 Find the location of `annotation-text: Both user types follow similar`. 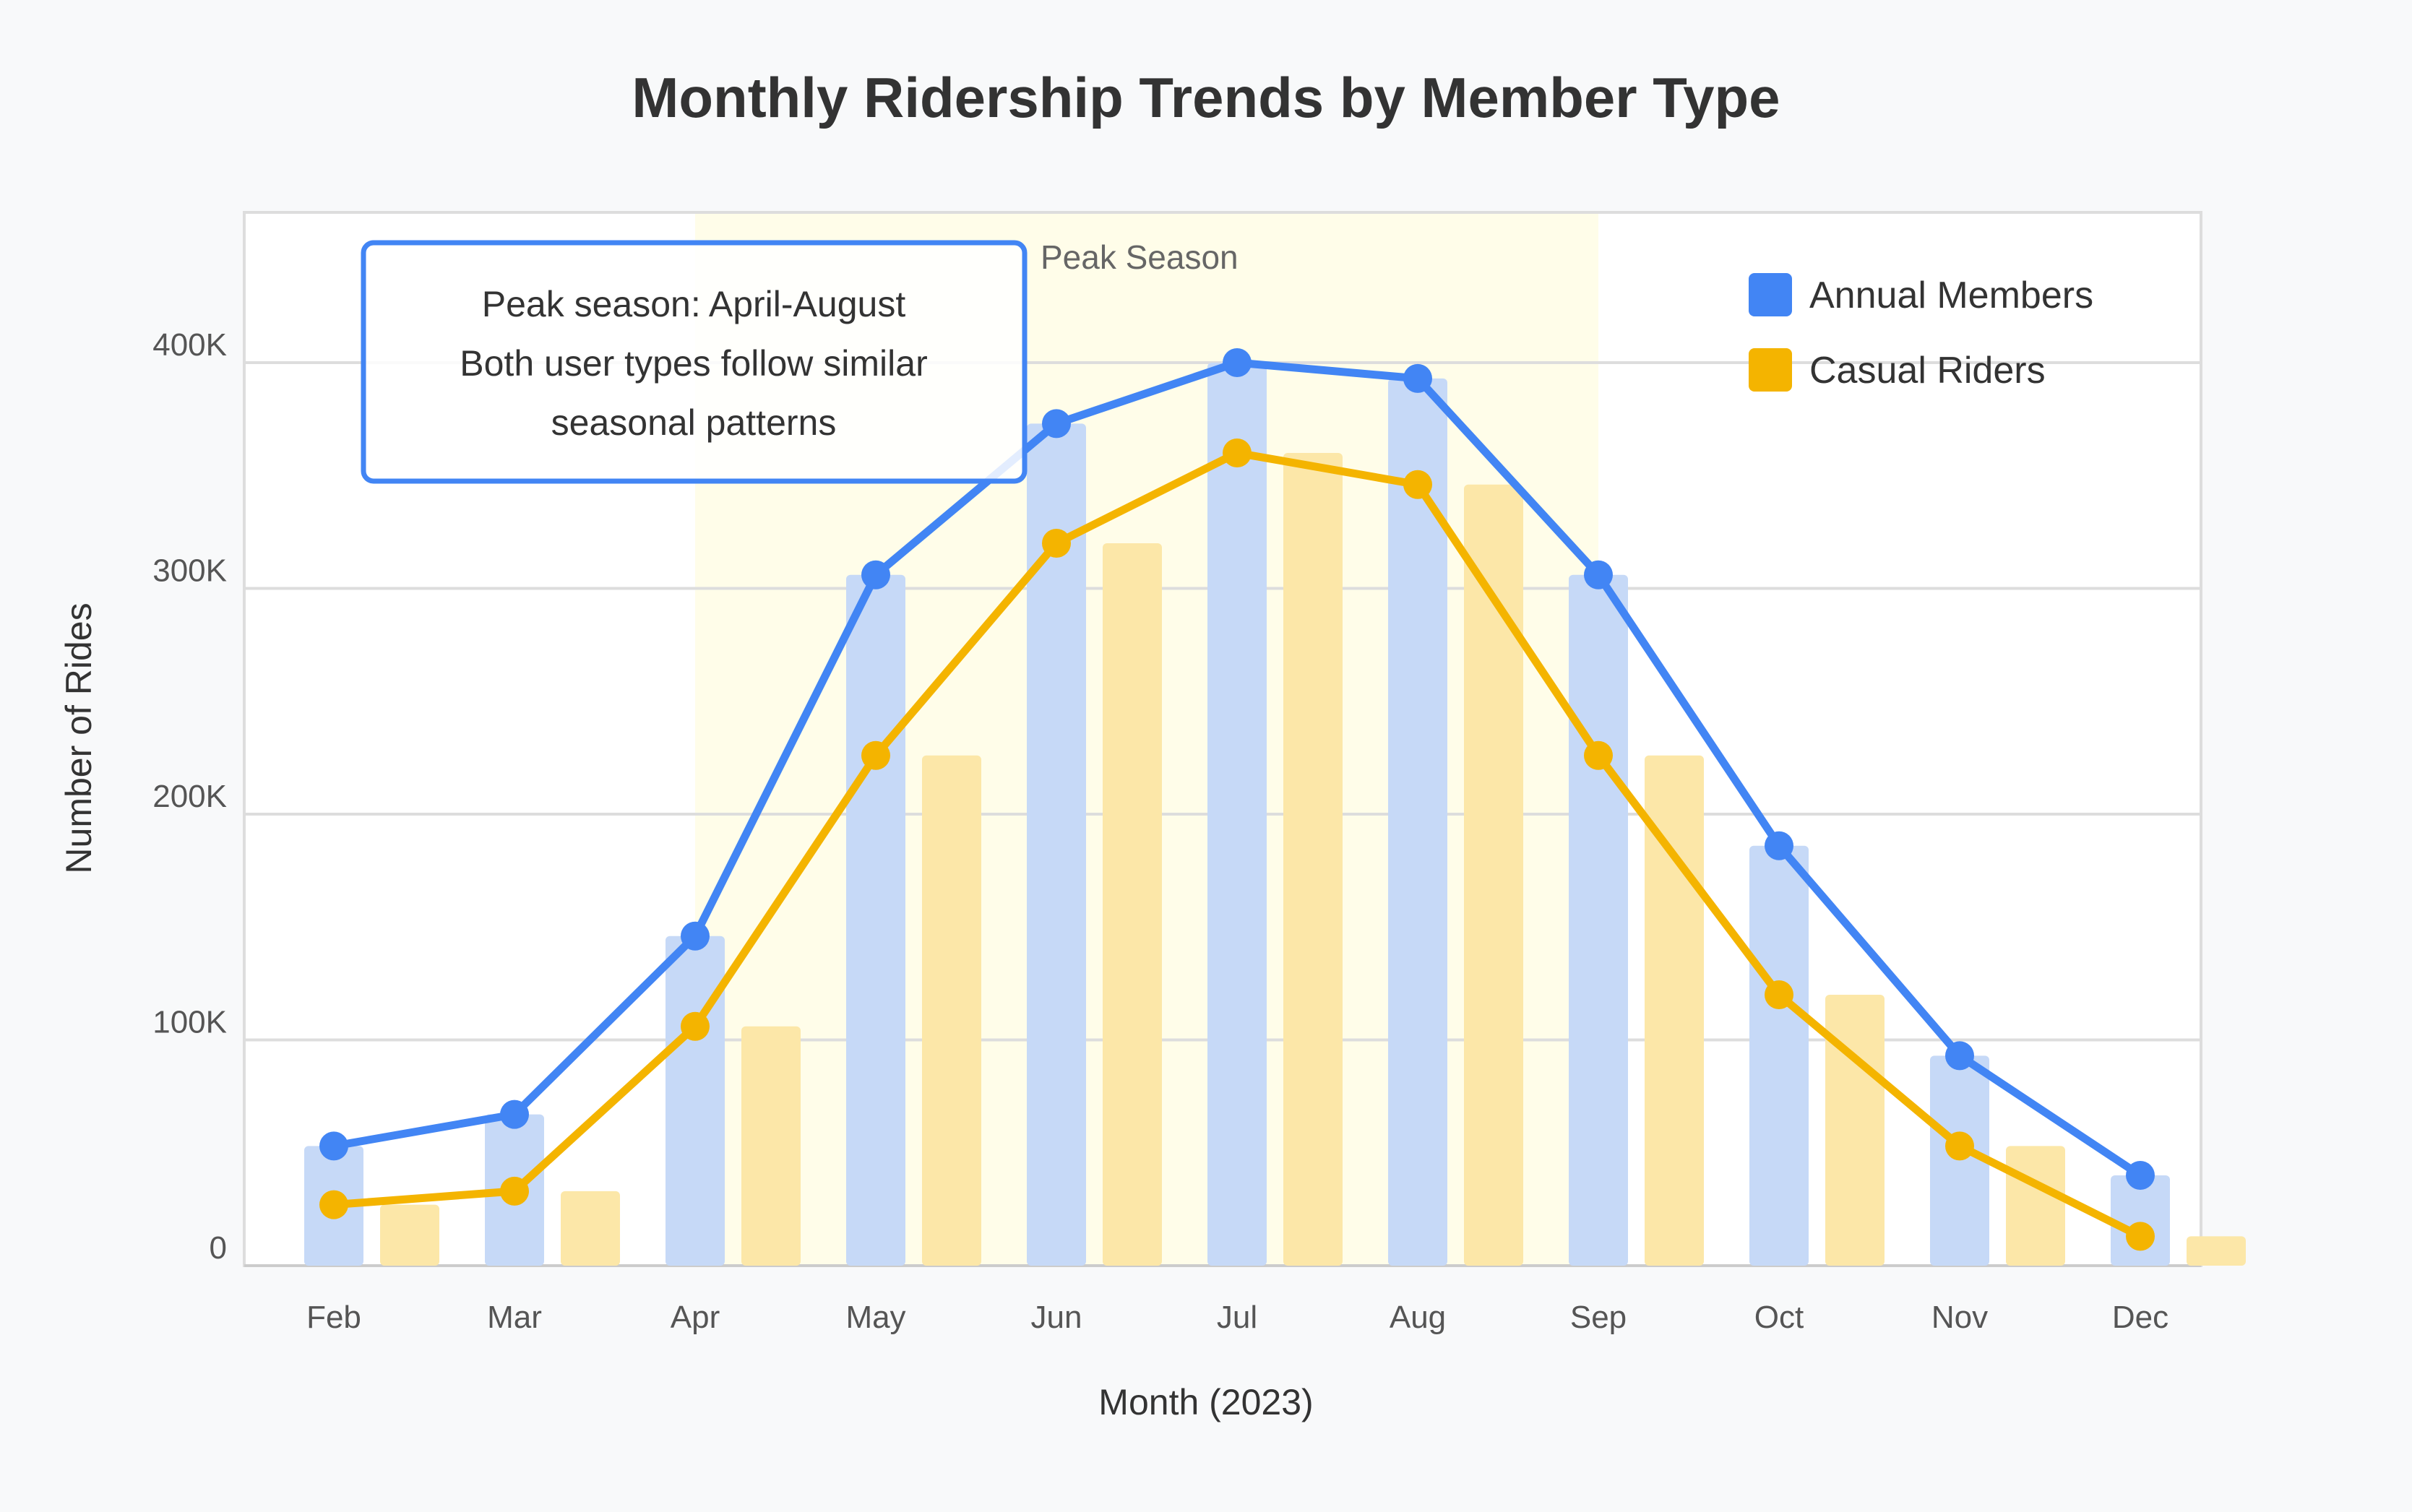

annotation-text: Both user types follow similar is located at coordinates (693, 363).